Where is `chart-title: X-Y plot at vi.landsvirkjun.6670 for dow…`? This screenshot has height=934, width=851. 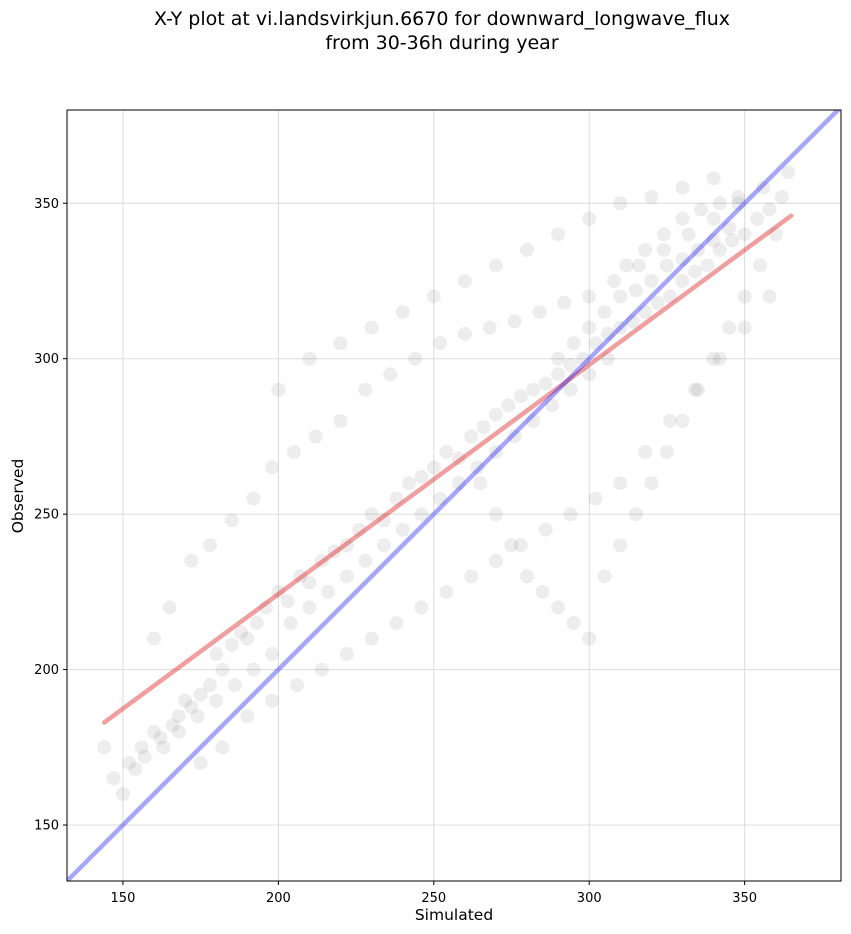 chart-title: X-Y plot at vi.landsvirkjun.6670 for dow… is located at coordinates (442, 19).